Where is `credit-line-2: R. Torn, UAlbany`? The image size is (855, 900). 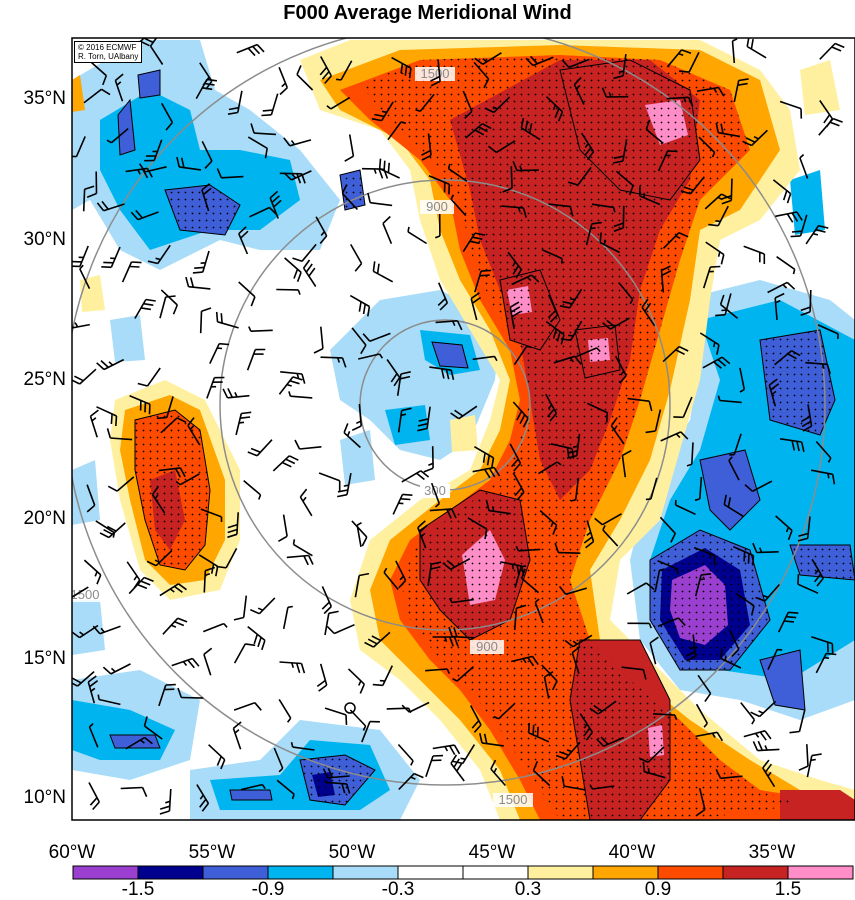
credit-line-2: R. Torn, UAlbany is located at coordinates (108, 56).